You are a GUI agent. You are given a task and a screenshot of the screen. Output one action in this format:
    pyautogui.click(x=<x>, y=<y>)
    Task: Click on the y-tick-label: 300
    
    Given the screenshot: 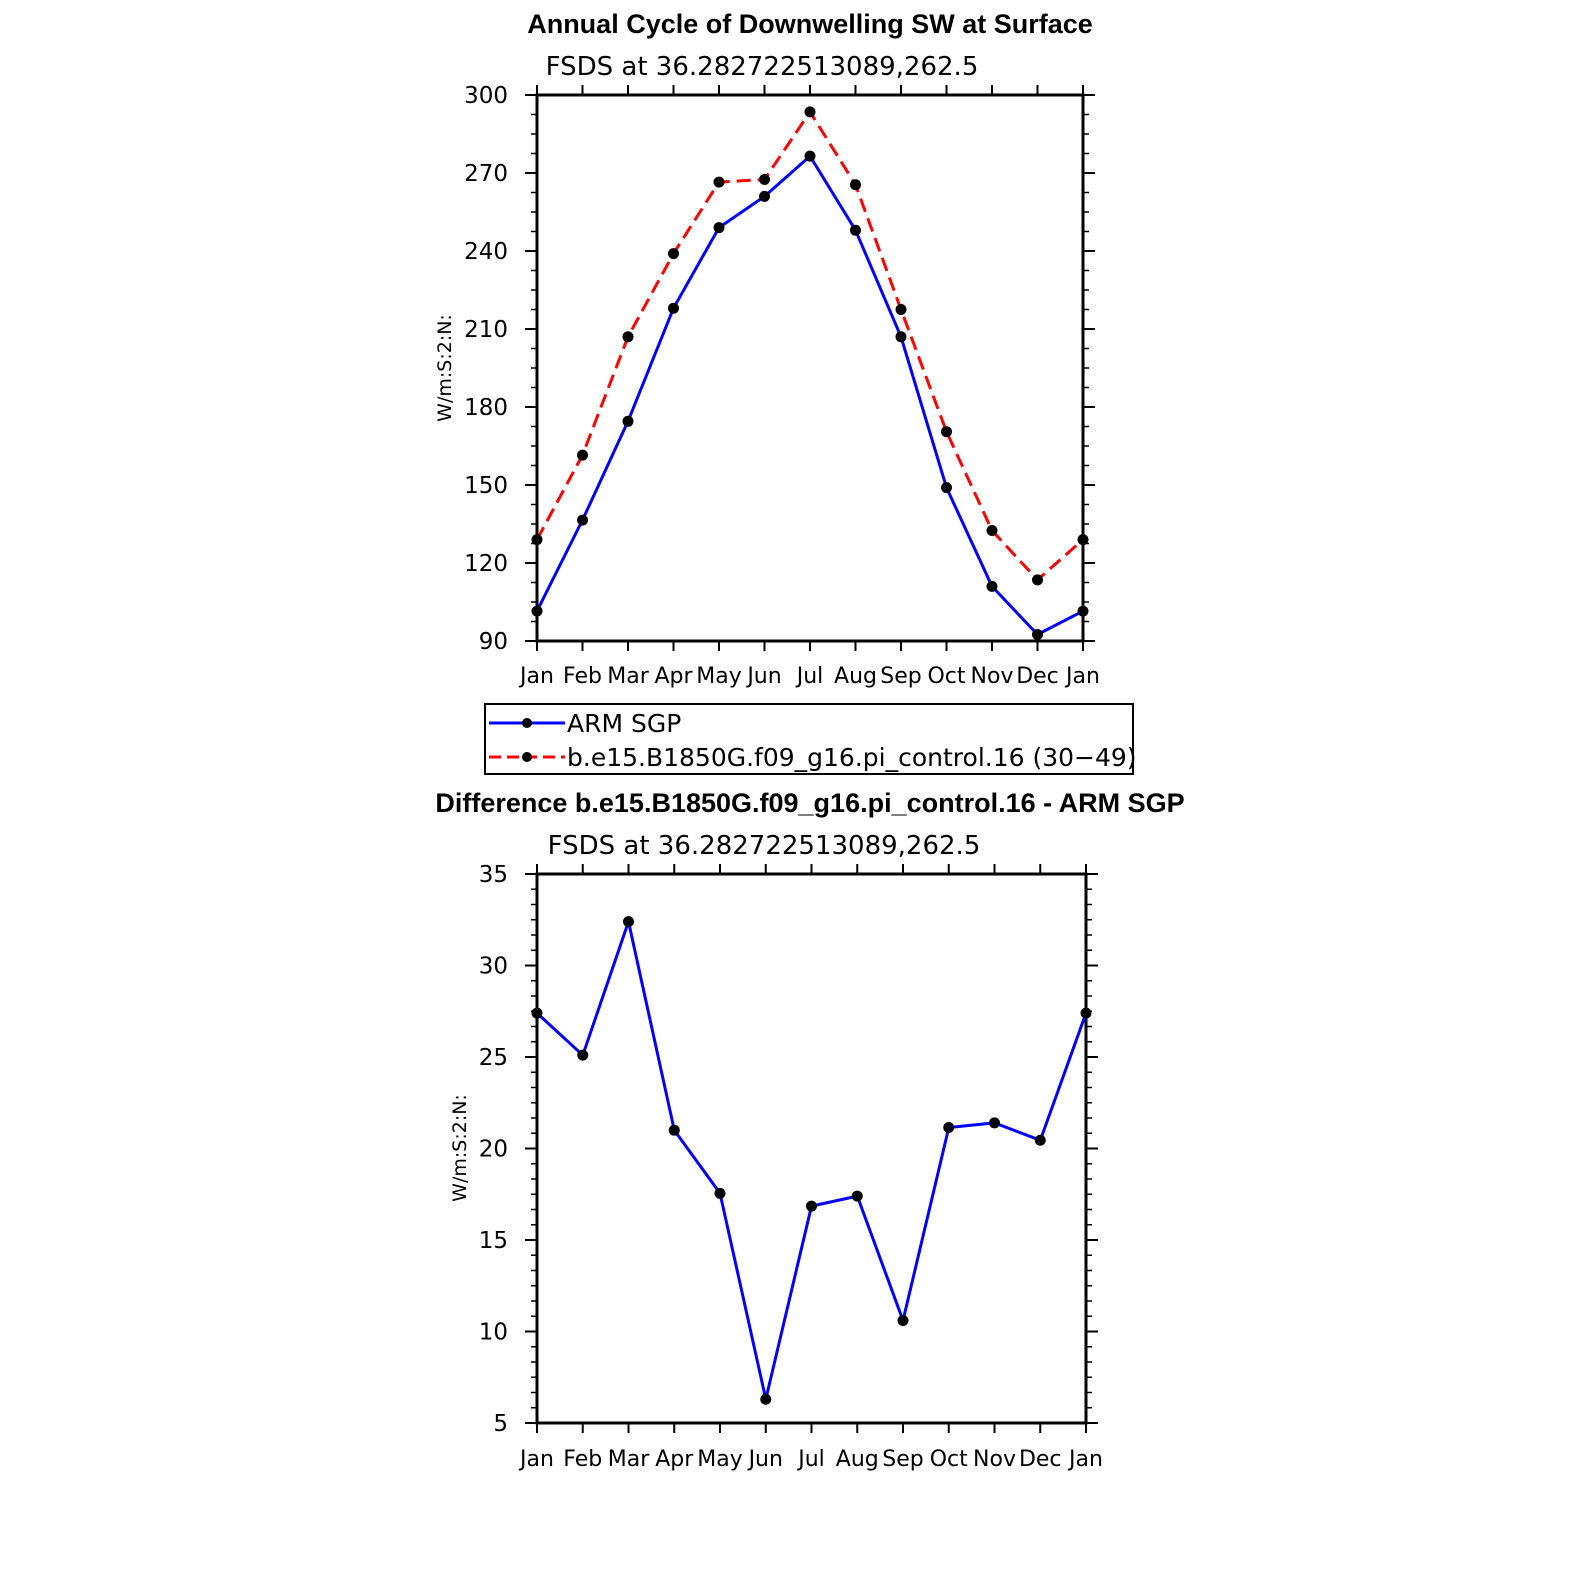 What is the action you would take?
    pyautogui.click(x=486, y=96)
    